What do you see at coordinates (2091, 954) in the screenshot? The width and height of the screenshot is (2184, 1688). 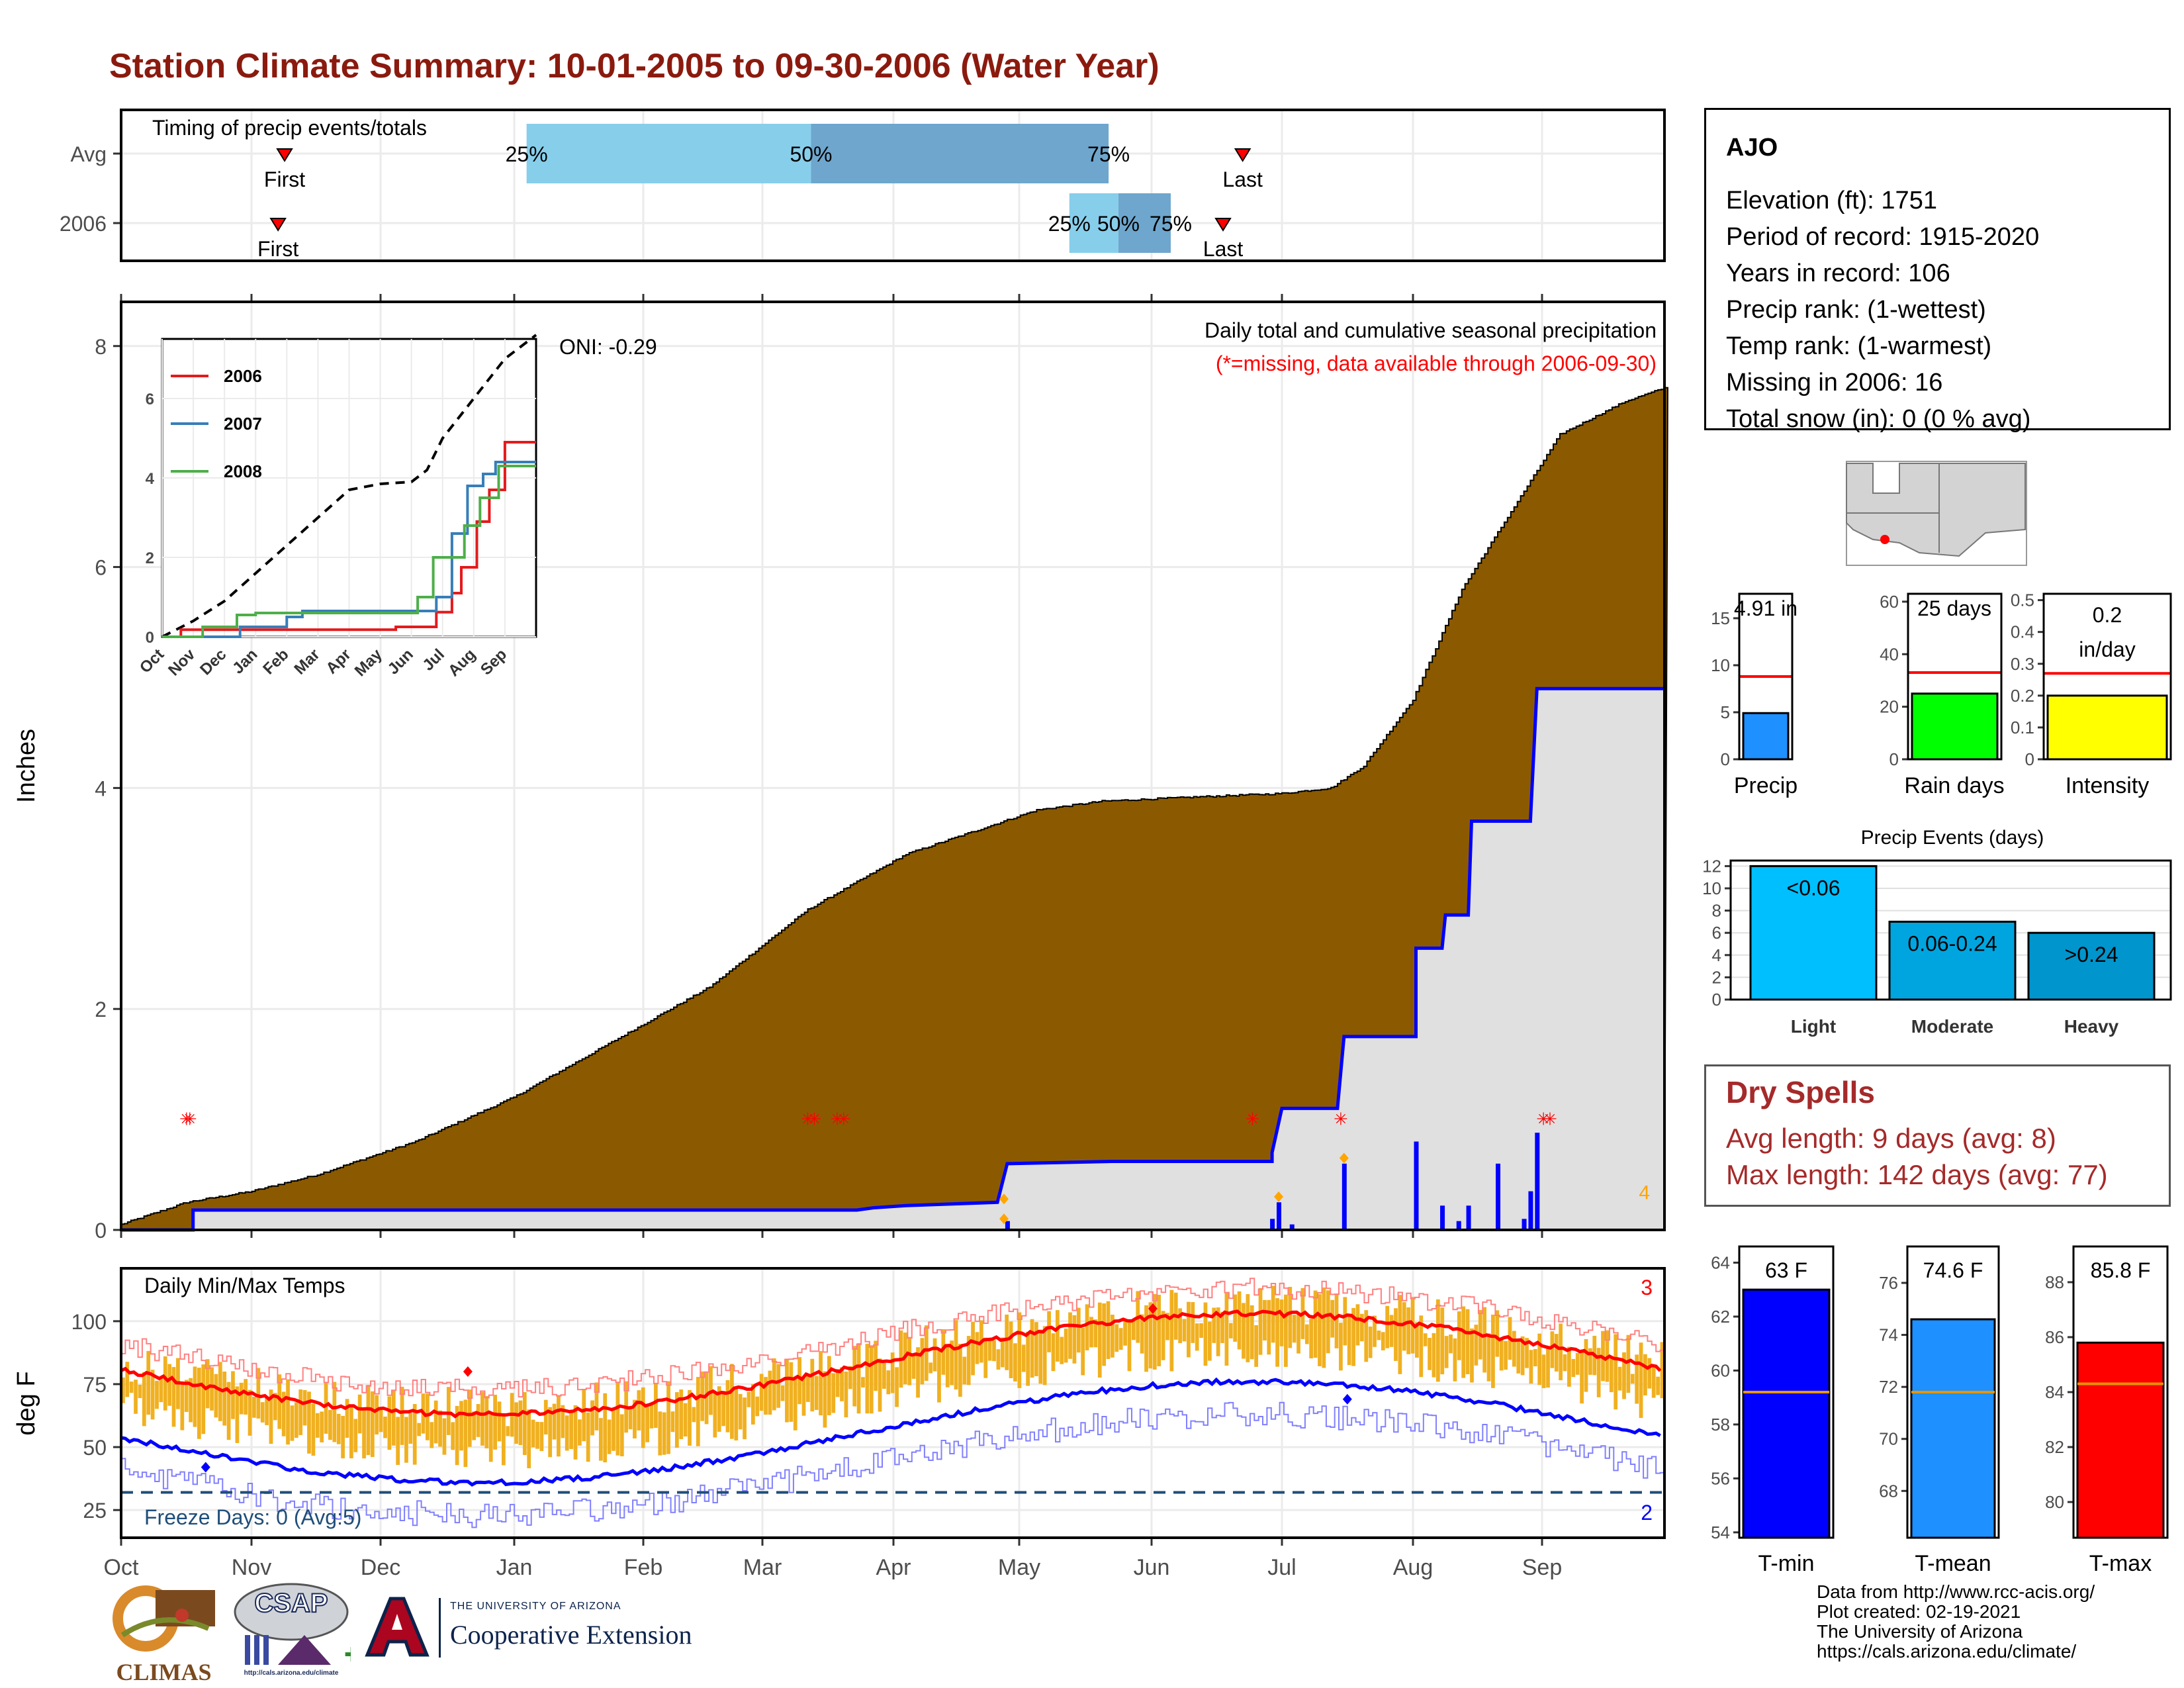 I see `events-bar-label: >0.24` at bounding box center [2091, 954].